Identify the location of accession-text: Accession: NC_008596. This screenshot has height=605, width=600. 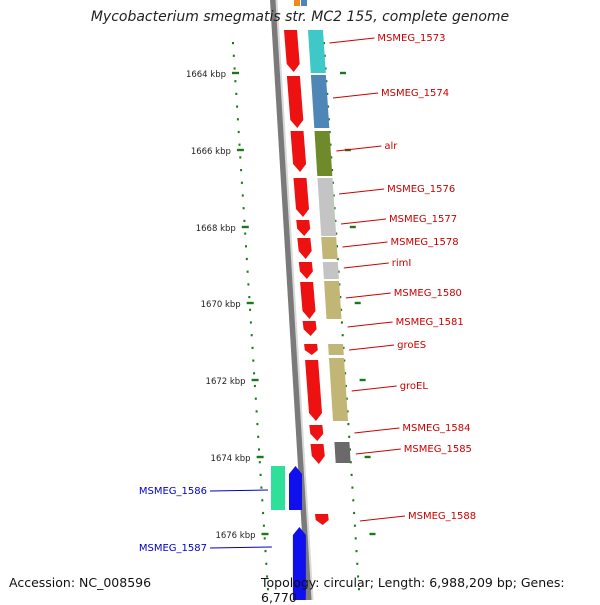
(80, 582).